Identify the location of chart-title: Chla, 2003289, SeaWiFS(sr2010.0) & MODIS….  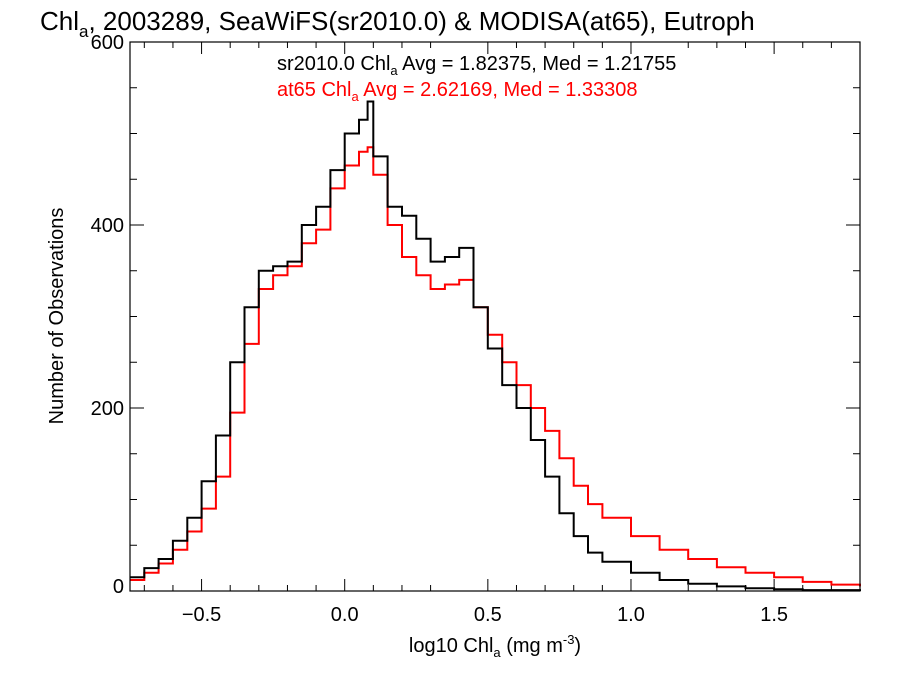
(397, 23).